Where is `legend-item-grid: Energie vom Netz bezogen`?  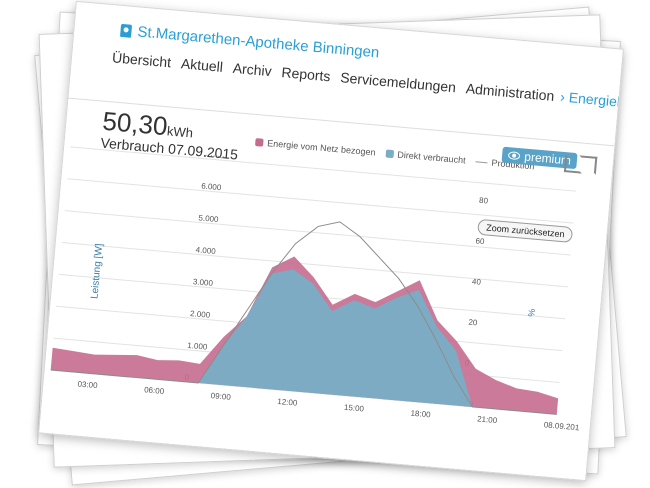 legend-item-grid: Energie vom Netz bezogen is located at coordinates (315, 147).